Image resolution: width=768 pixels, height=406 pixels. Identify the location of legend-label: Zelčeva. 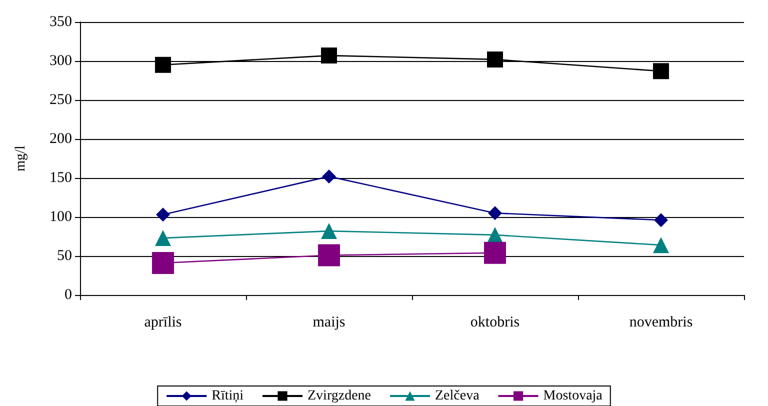
(457, 396).